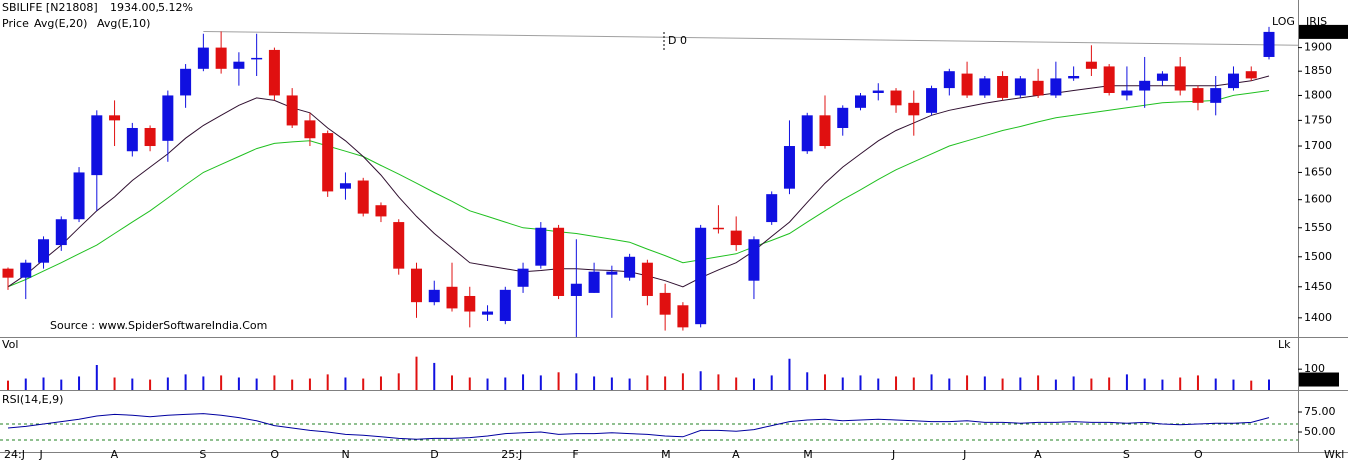 The image size is (1348, 462). I want to click on panel-title: Vol, so click(10, 344).